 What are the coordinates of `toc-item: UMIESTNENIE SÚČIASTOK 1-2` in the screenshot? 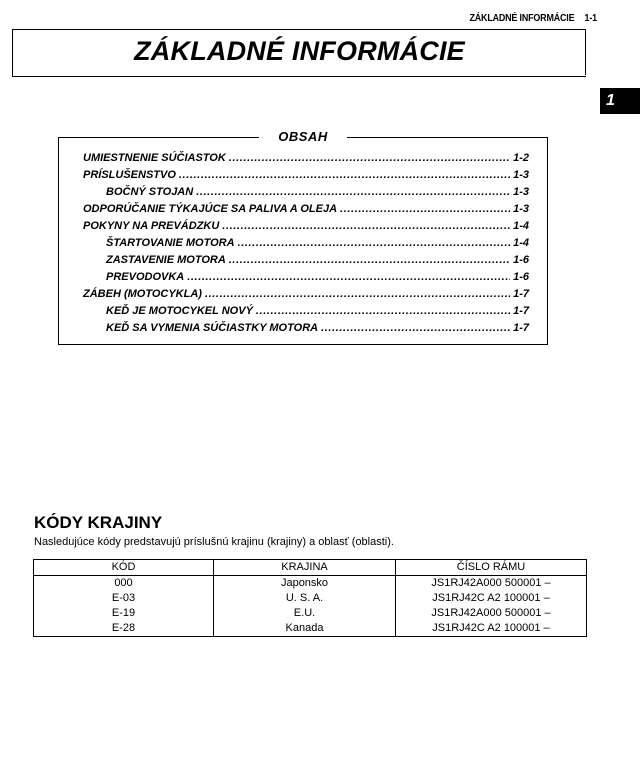 It's located at (306, 158).